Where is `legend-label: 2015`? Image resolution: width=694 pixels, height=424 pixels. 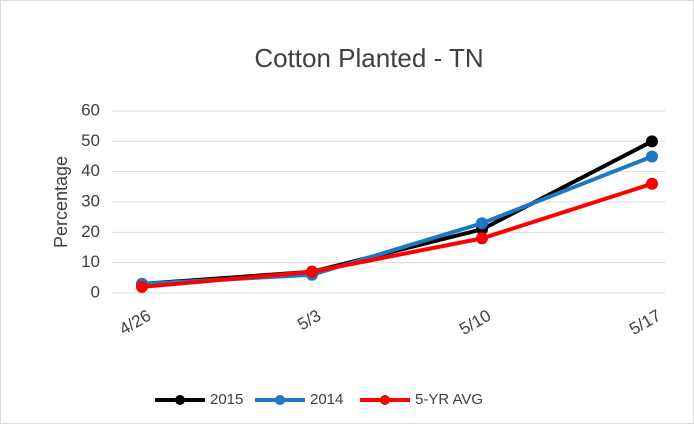
legend-label: 2015 is located at coordinates (226, 399).